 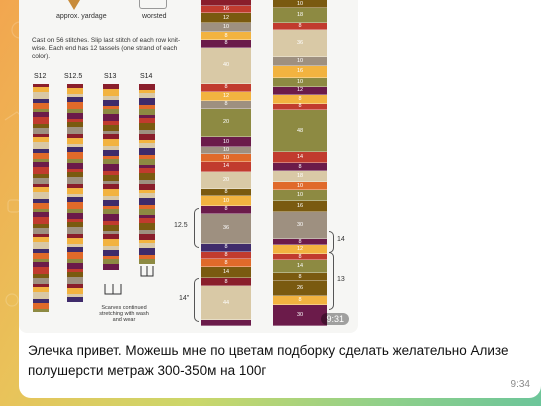 I want to click on color-band-segment: 36, so click(x=226, y=228).